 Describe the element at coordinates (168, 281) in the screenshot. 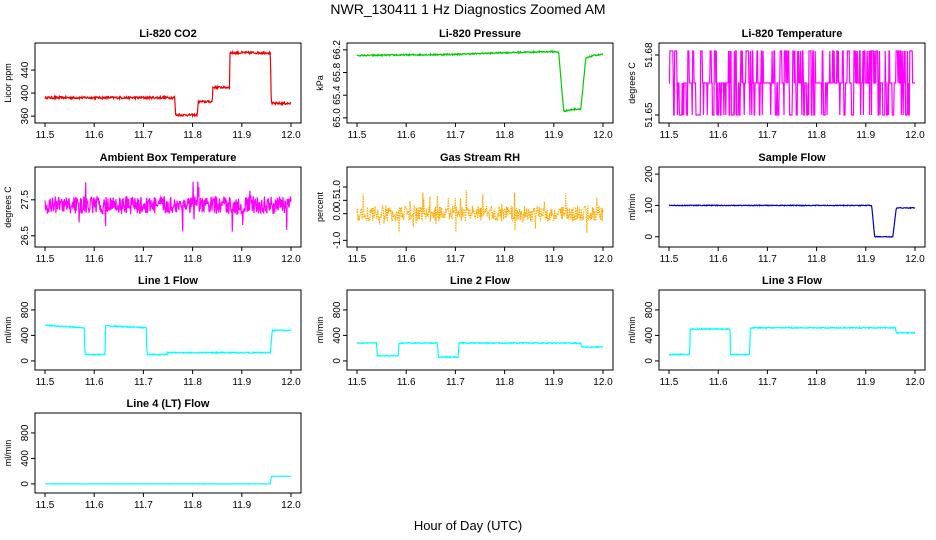

I see `panel-title: Line 1 Flow` at that location.